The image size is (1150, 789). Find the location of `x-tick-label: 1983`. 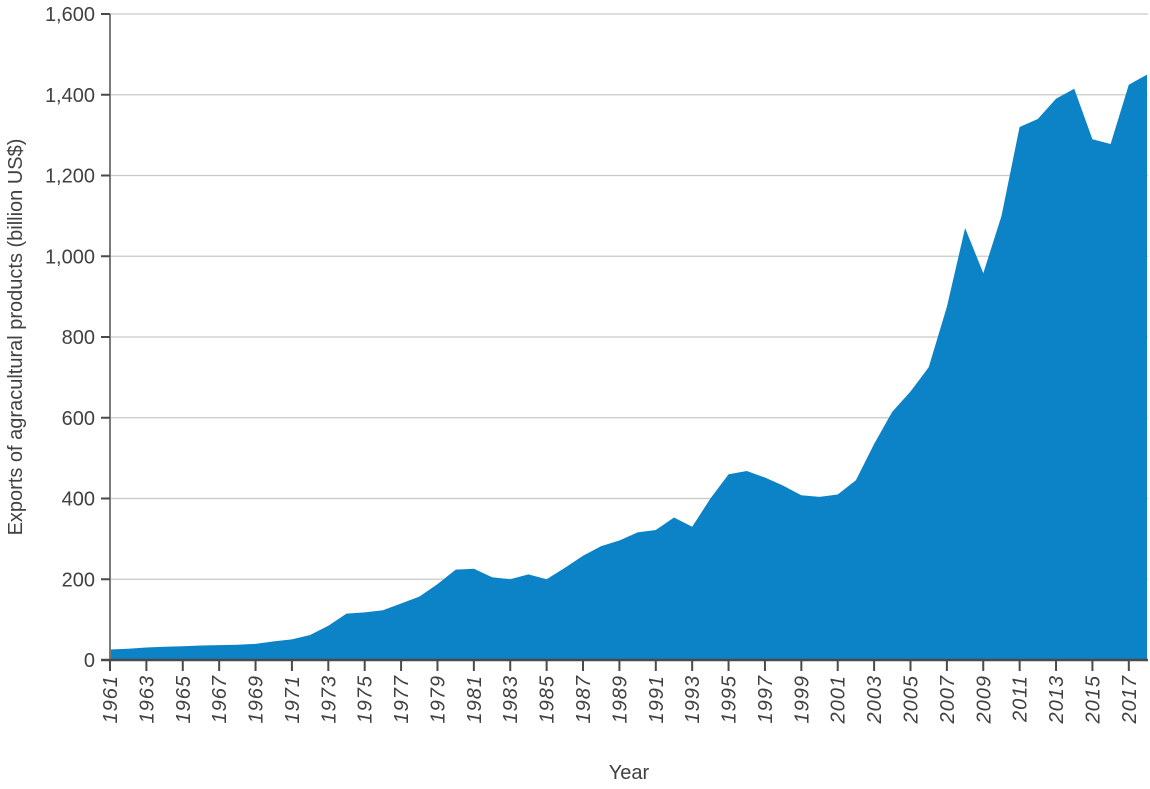

x-tick-label: 1983 is located at coordinates (511, 699).